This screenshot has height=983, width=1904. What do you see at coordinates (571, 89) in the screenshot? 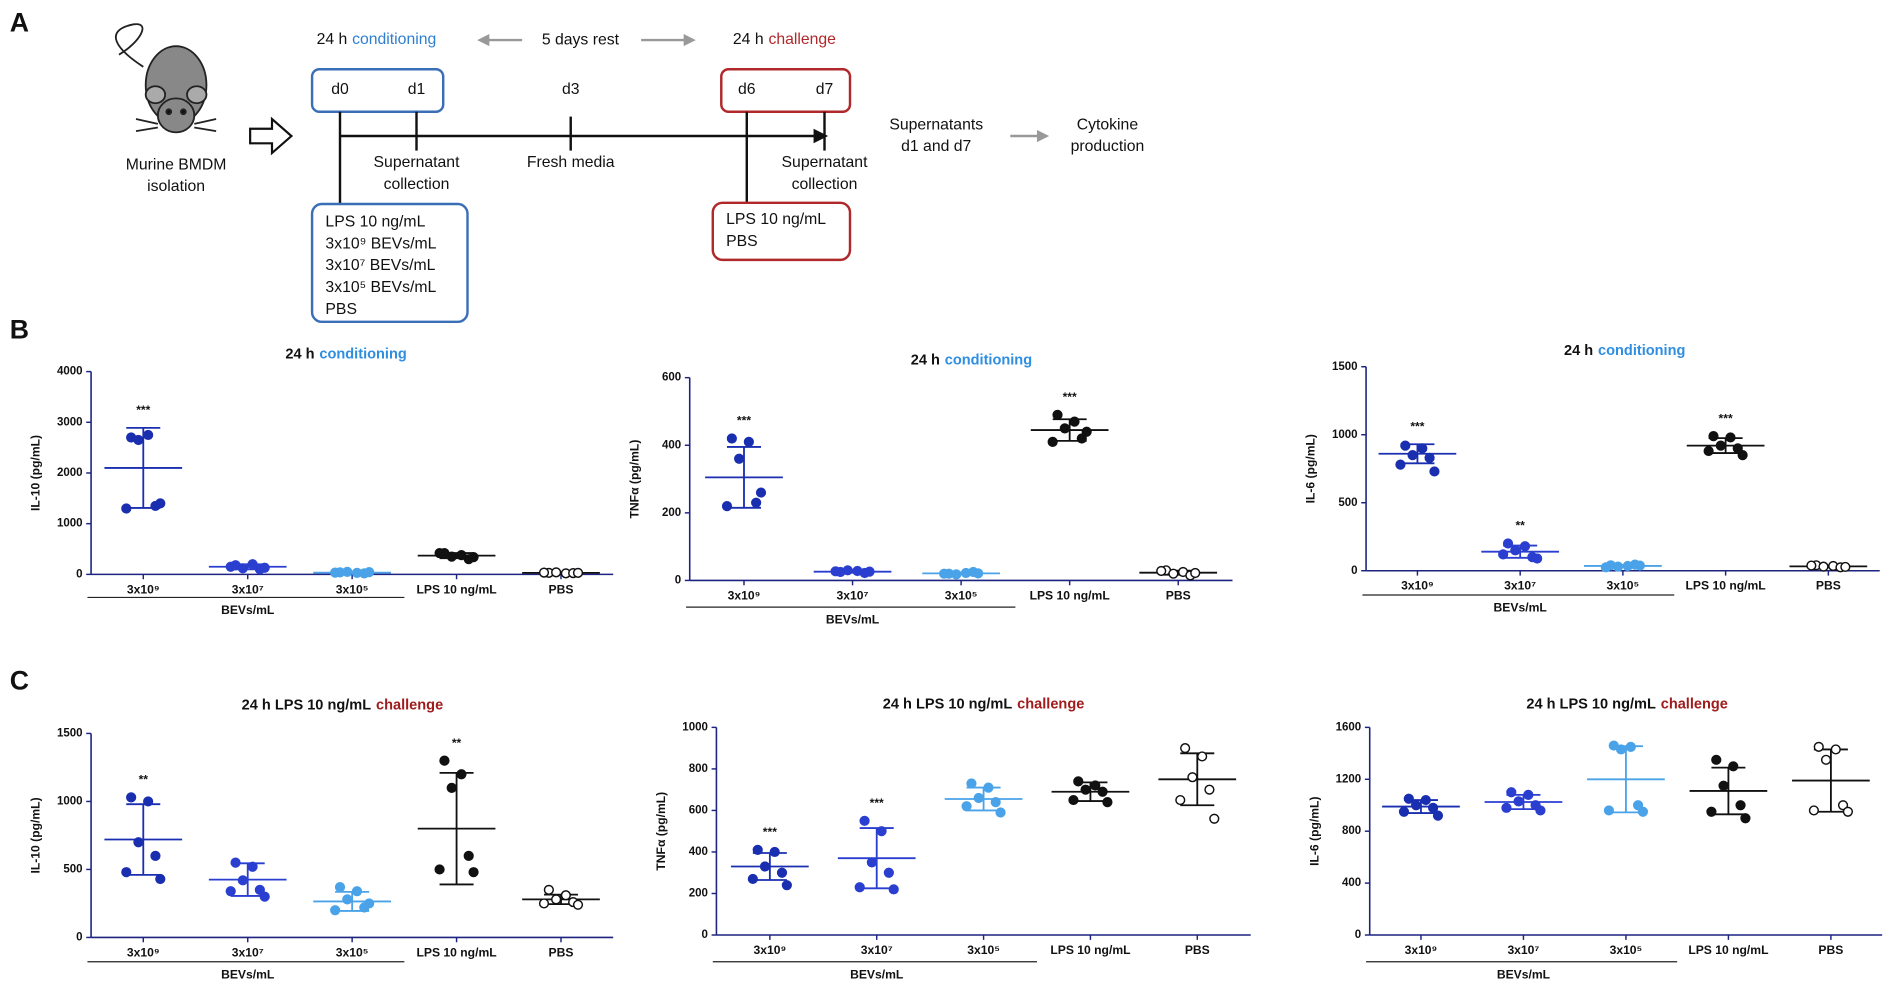
I see `day: d3` at bounding box center [571, 89].